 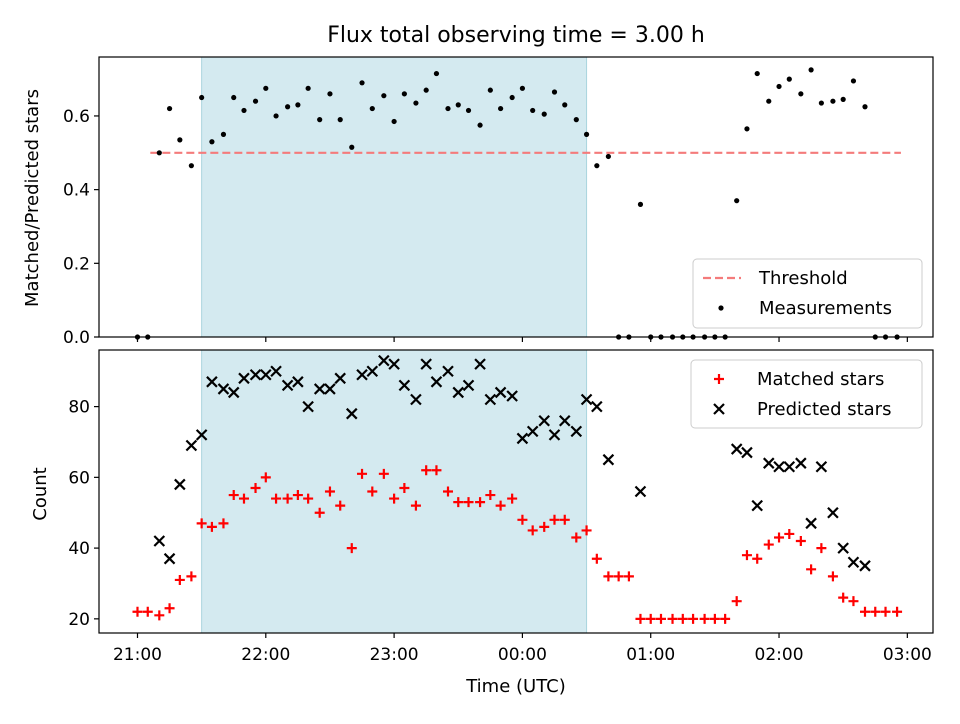 What do you see at coordinates (265, 655) in the screenshot?
I see `x-tick-label: 22:00` at bounding box center [265, 655].